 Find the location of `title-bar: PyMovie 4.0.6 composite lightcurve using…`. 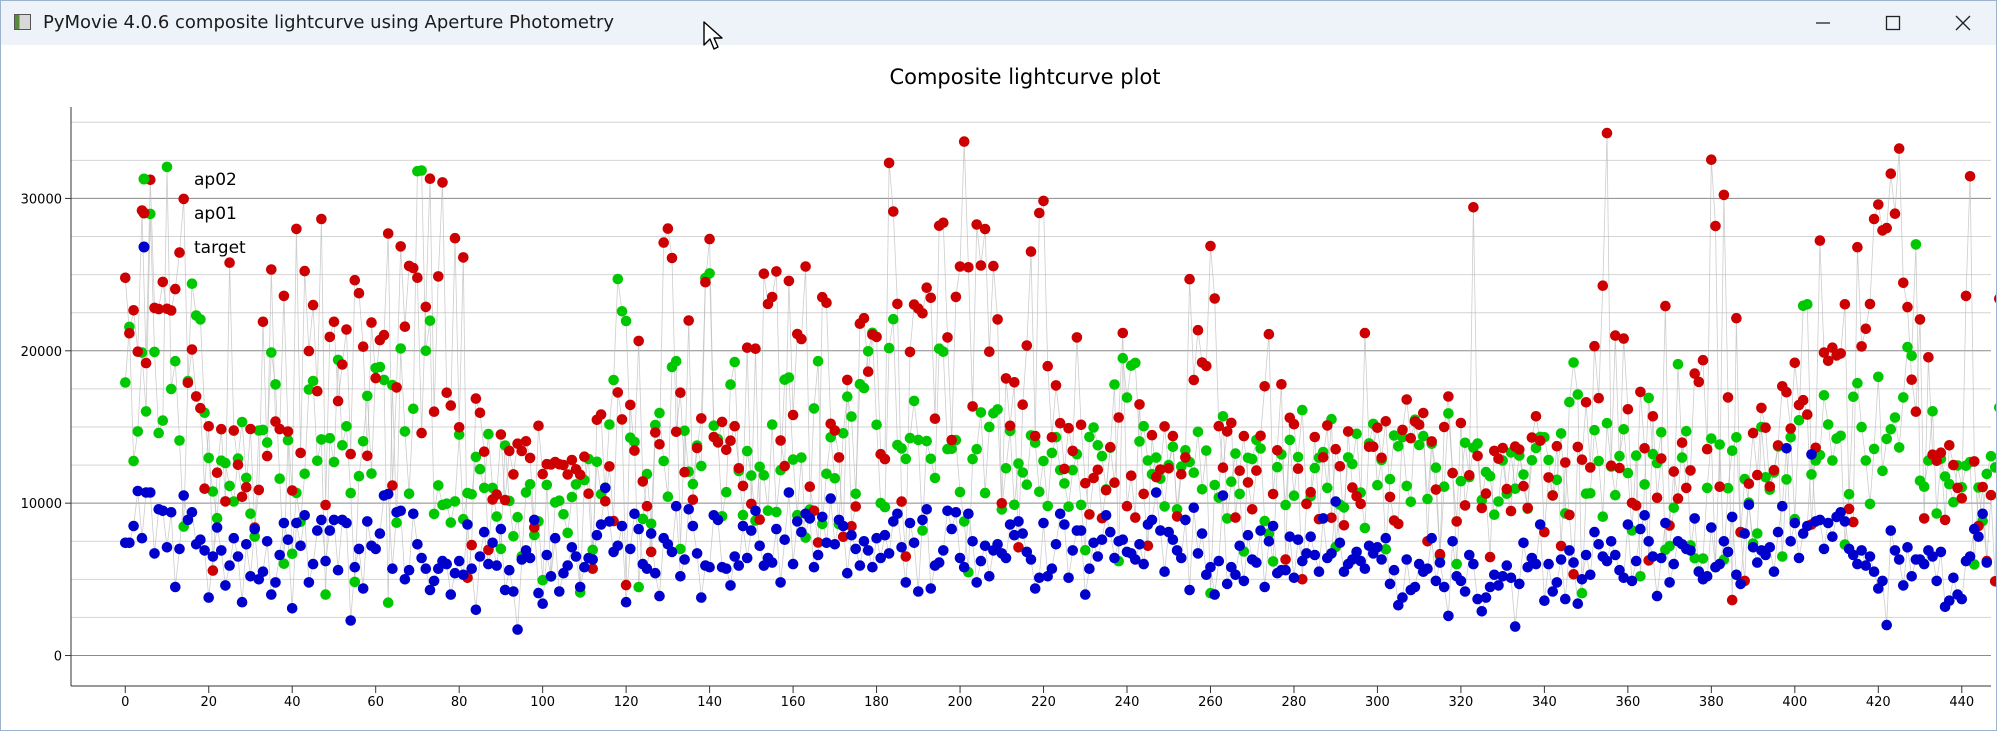

title-bar: PyMovie 4.0.6 composite lightcurve using… is located at coordinates (998, 23).